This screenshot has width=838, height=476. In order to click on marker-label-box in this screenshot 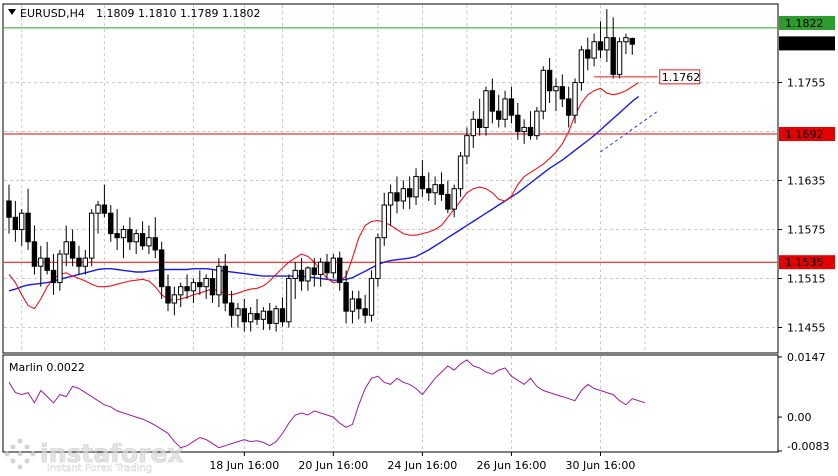, I will do `click(680, 77)`.